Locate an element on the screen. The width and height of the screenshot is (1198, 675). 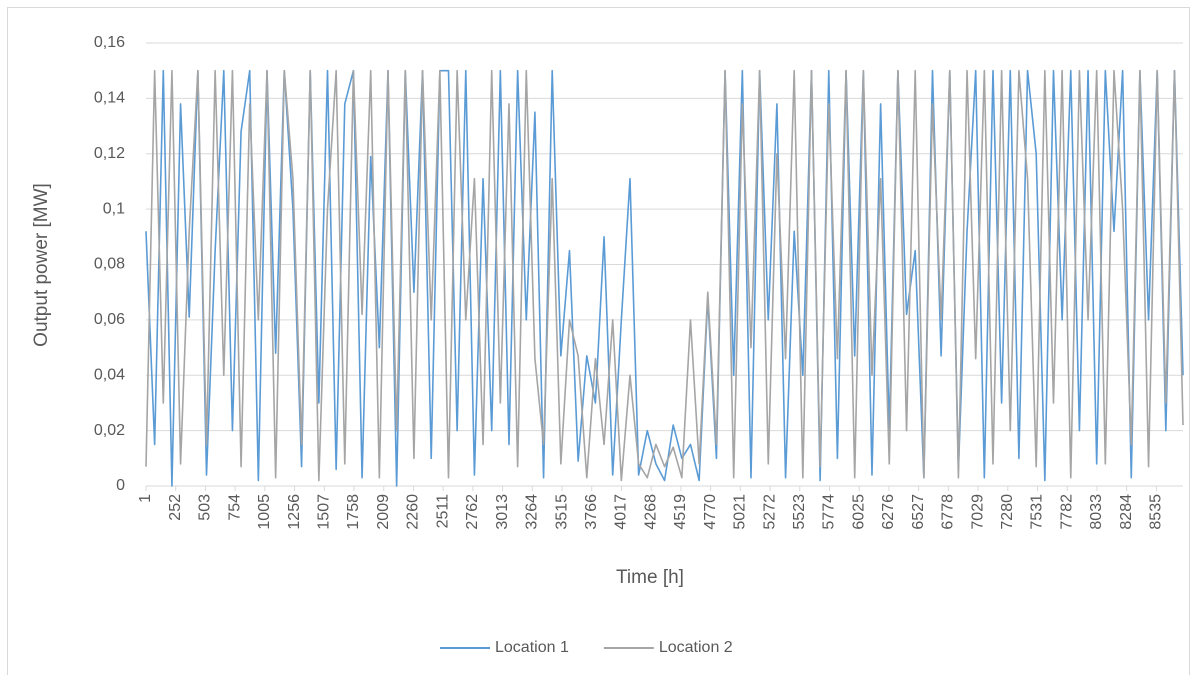
x-tick-label: 2511 is located at coordinates (442, 511).